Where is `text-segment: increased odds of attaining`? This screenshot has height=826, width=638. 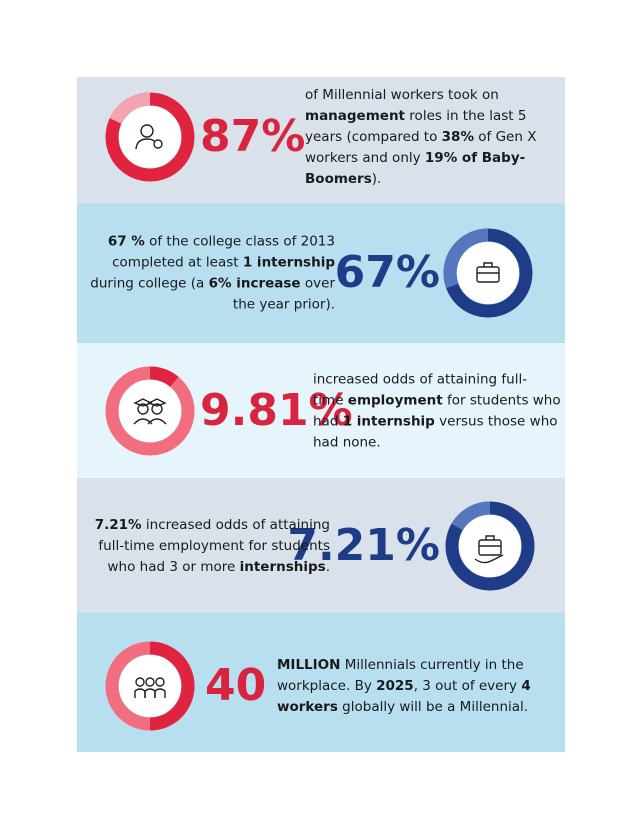
text-segment: increased odds of attaining is located at coordinates (236, 525).